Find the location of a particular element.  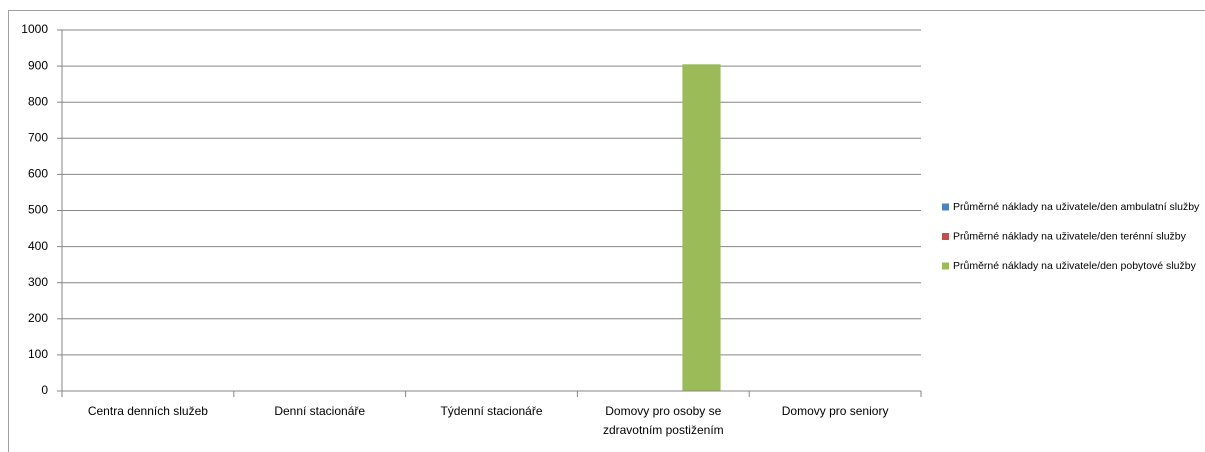

x-tick-label: Denní stacionáře is located at coordinates (320, 411).